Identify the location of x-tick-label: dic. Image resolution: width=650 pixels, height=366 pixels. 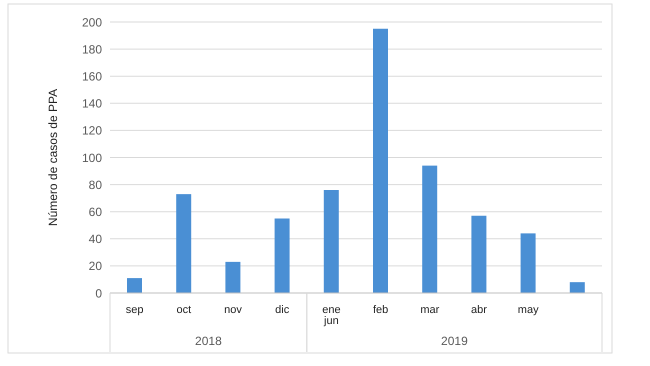
(282, 310).